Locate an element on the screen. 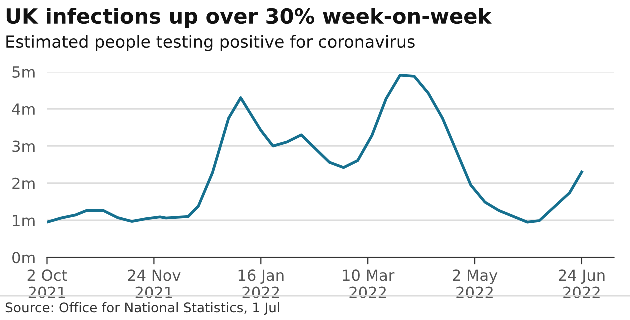  y-tick-label: 3m is located at coordinates (23, 146).